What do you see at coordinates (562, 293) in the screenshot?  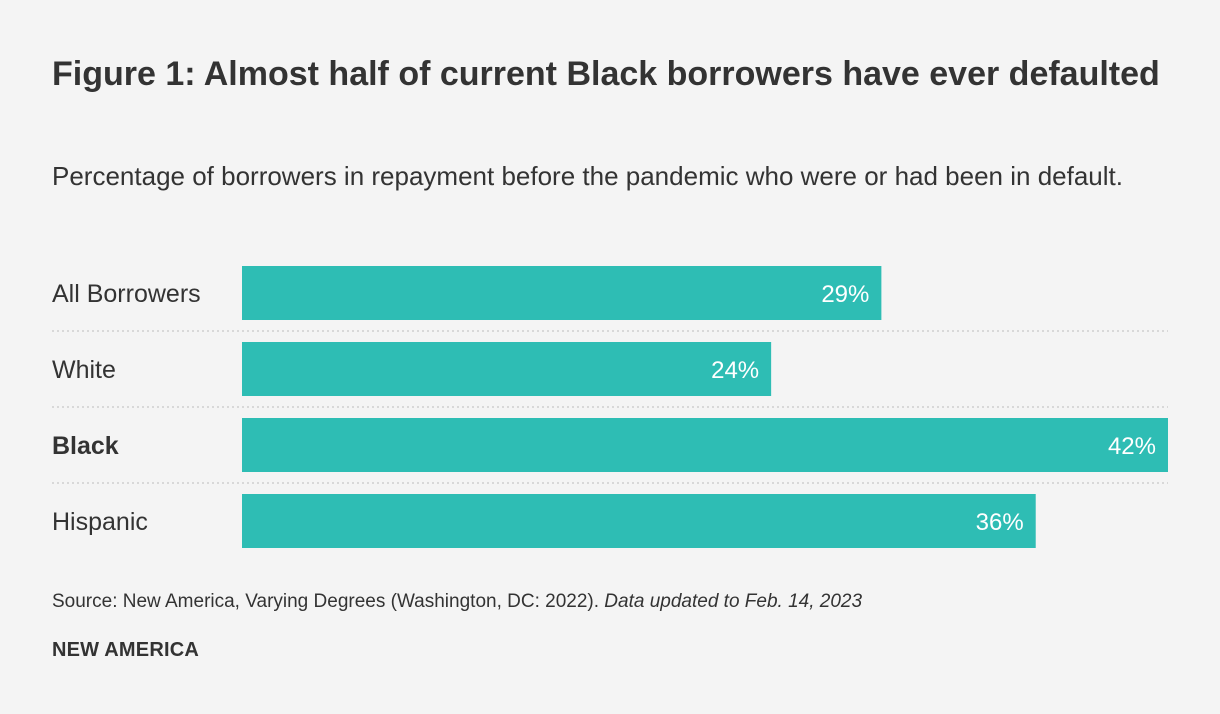 I see `bar-all-borrowers` at bounding box center [562, 293].